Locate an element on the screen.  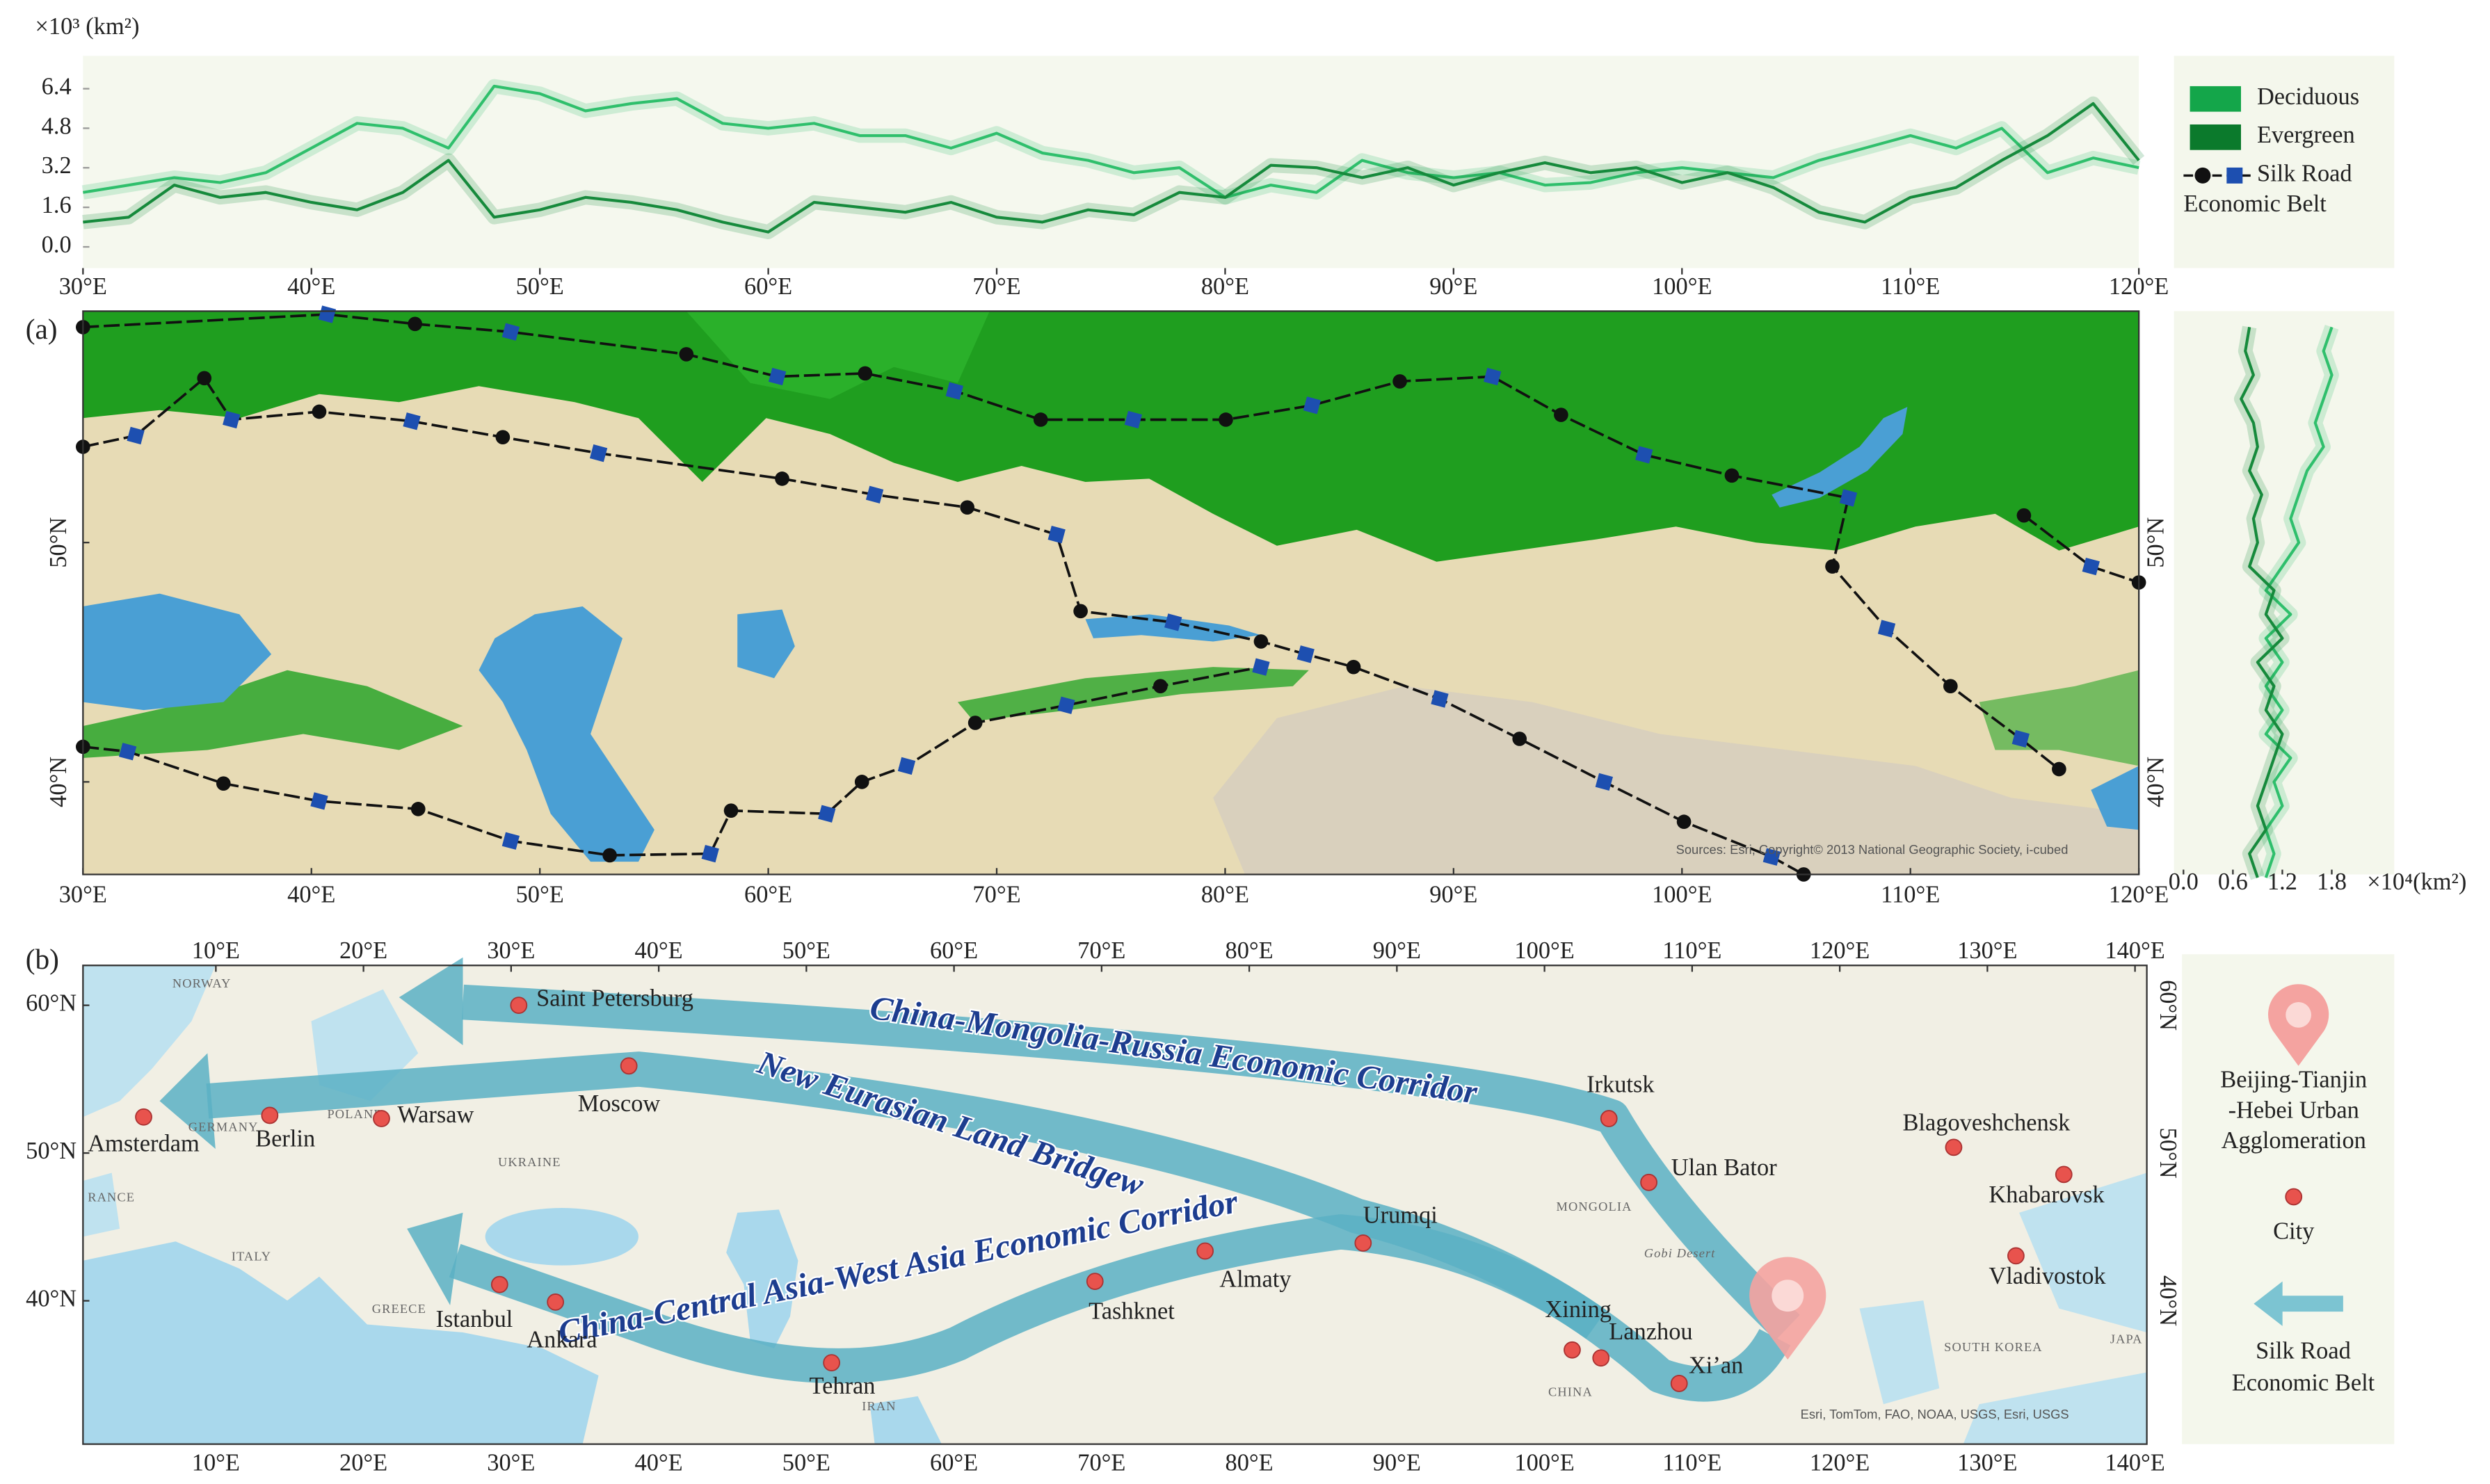
arrowhead is located at coordinates (435, 1259).